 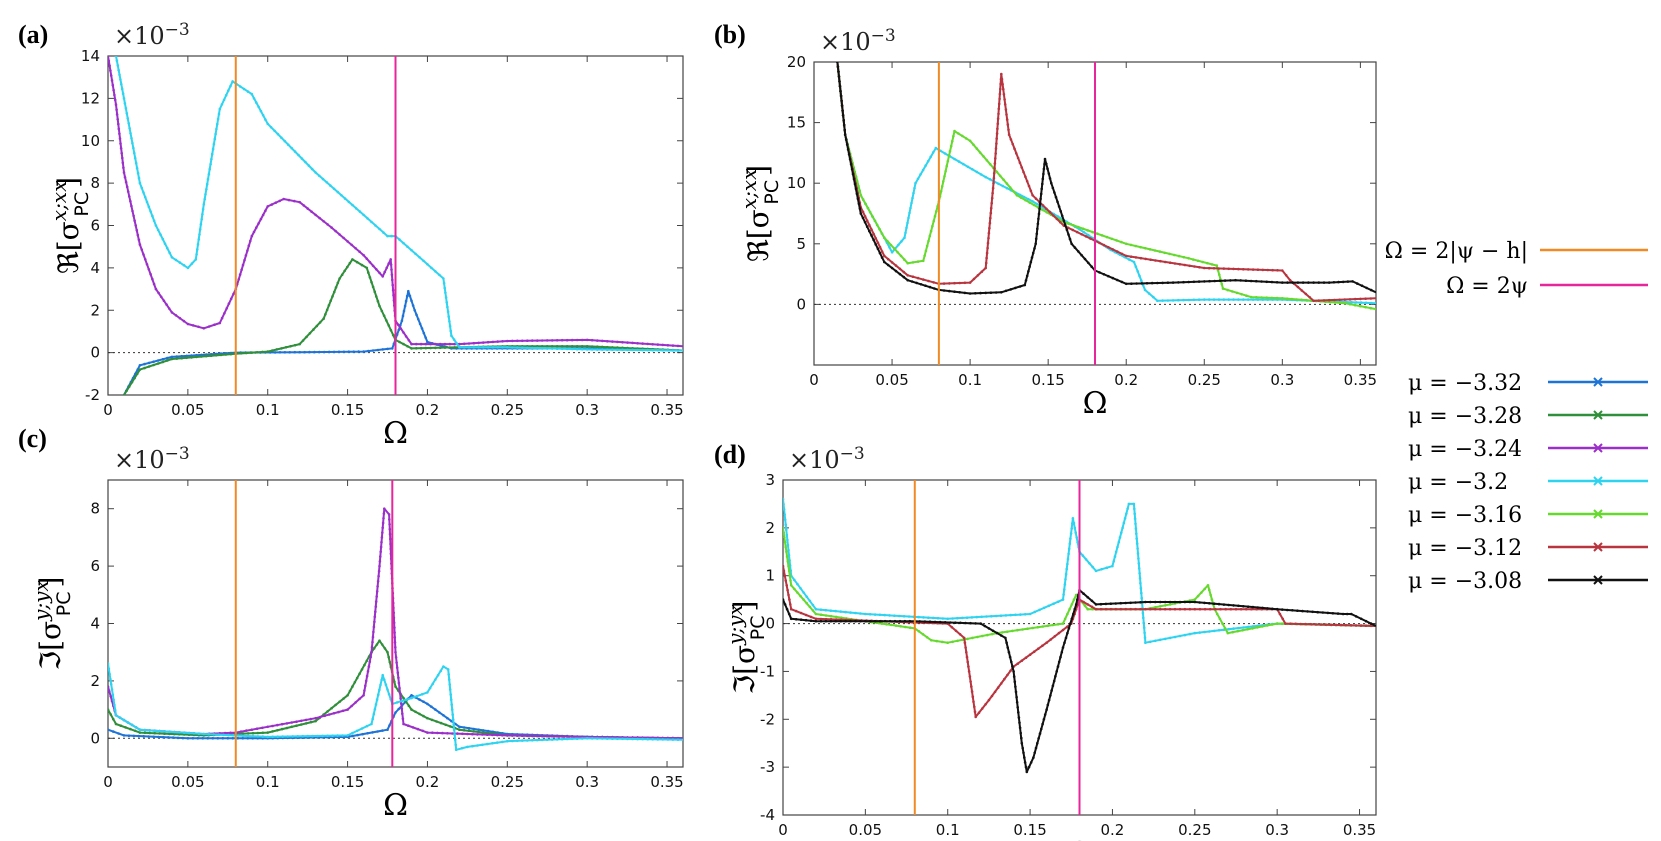 I want to click on y-tick-label: 10, so click(x=796, y=183).